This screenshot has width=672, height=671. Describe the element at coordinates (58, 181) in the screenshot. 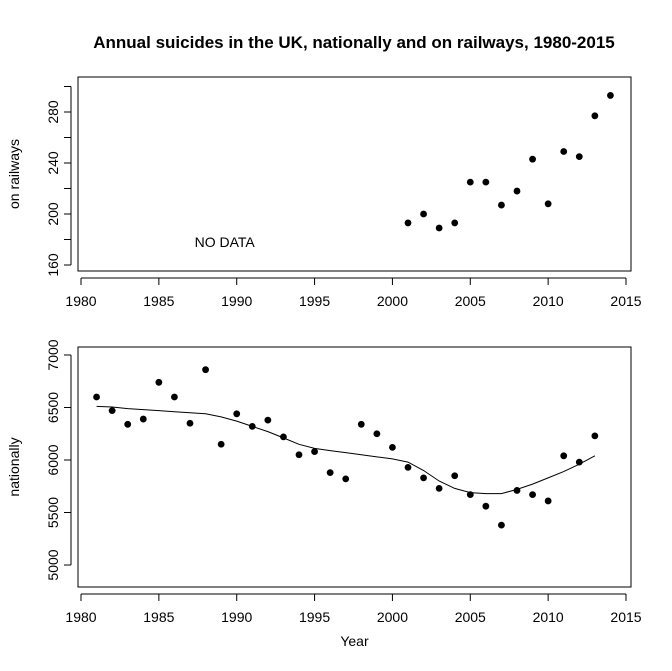

I see `railways-y-axis: 160 200 240 280` at that location.